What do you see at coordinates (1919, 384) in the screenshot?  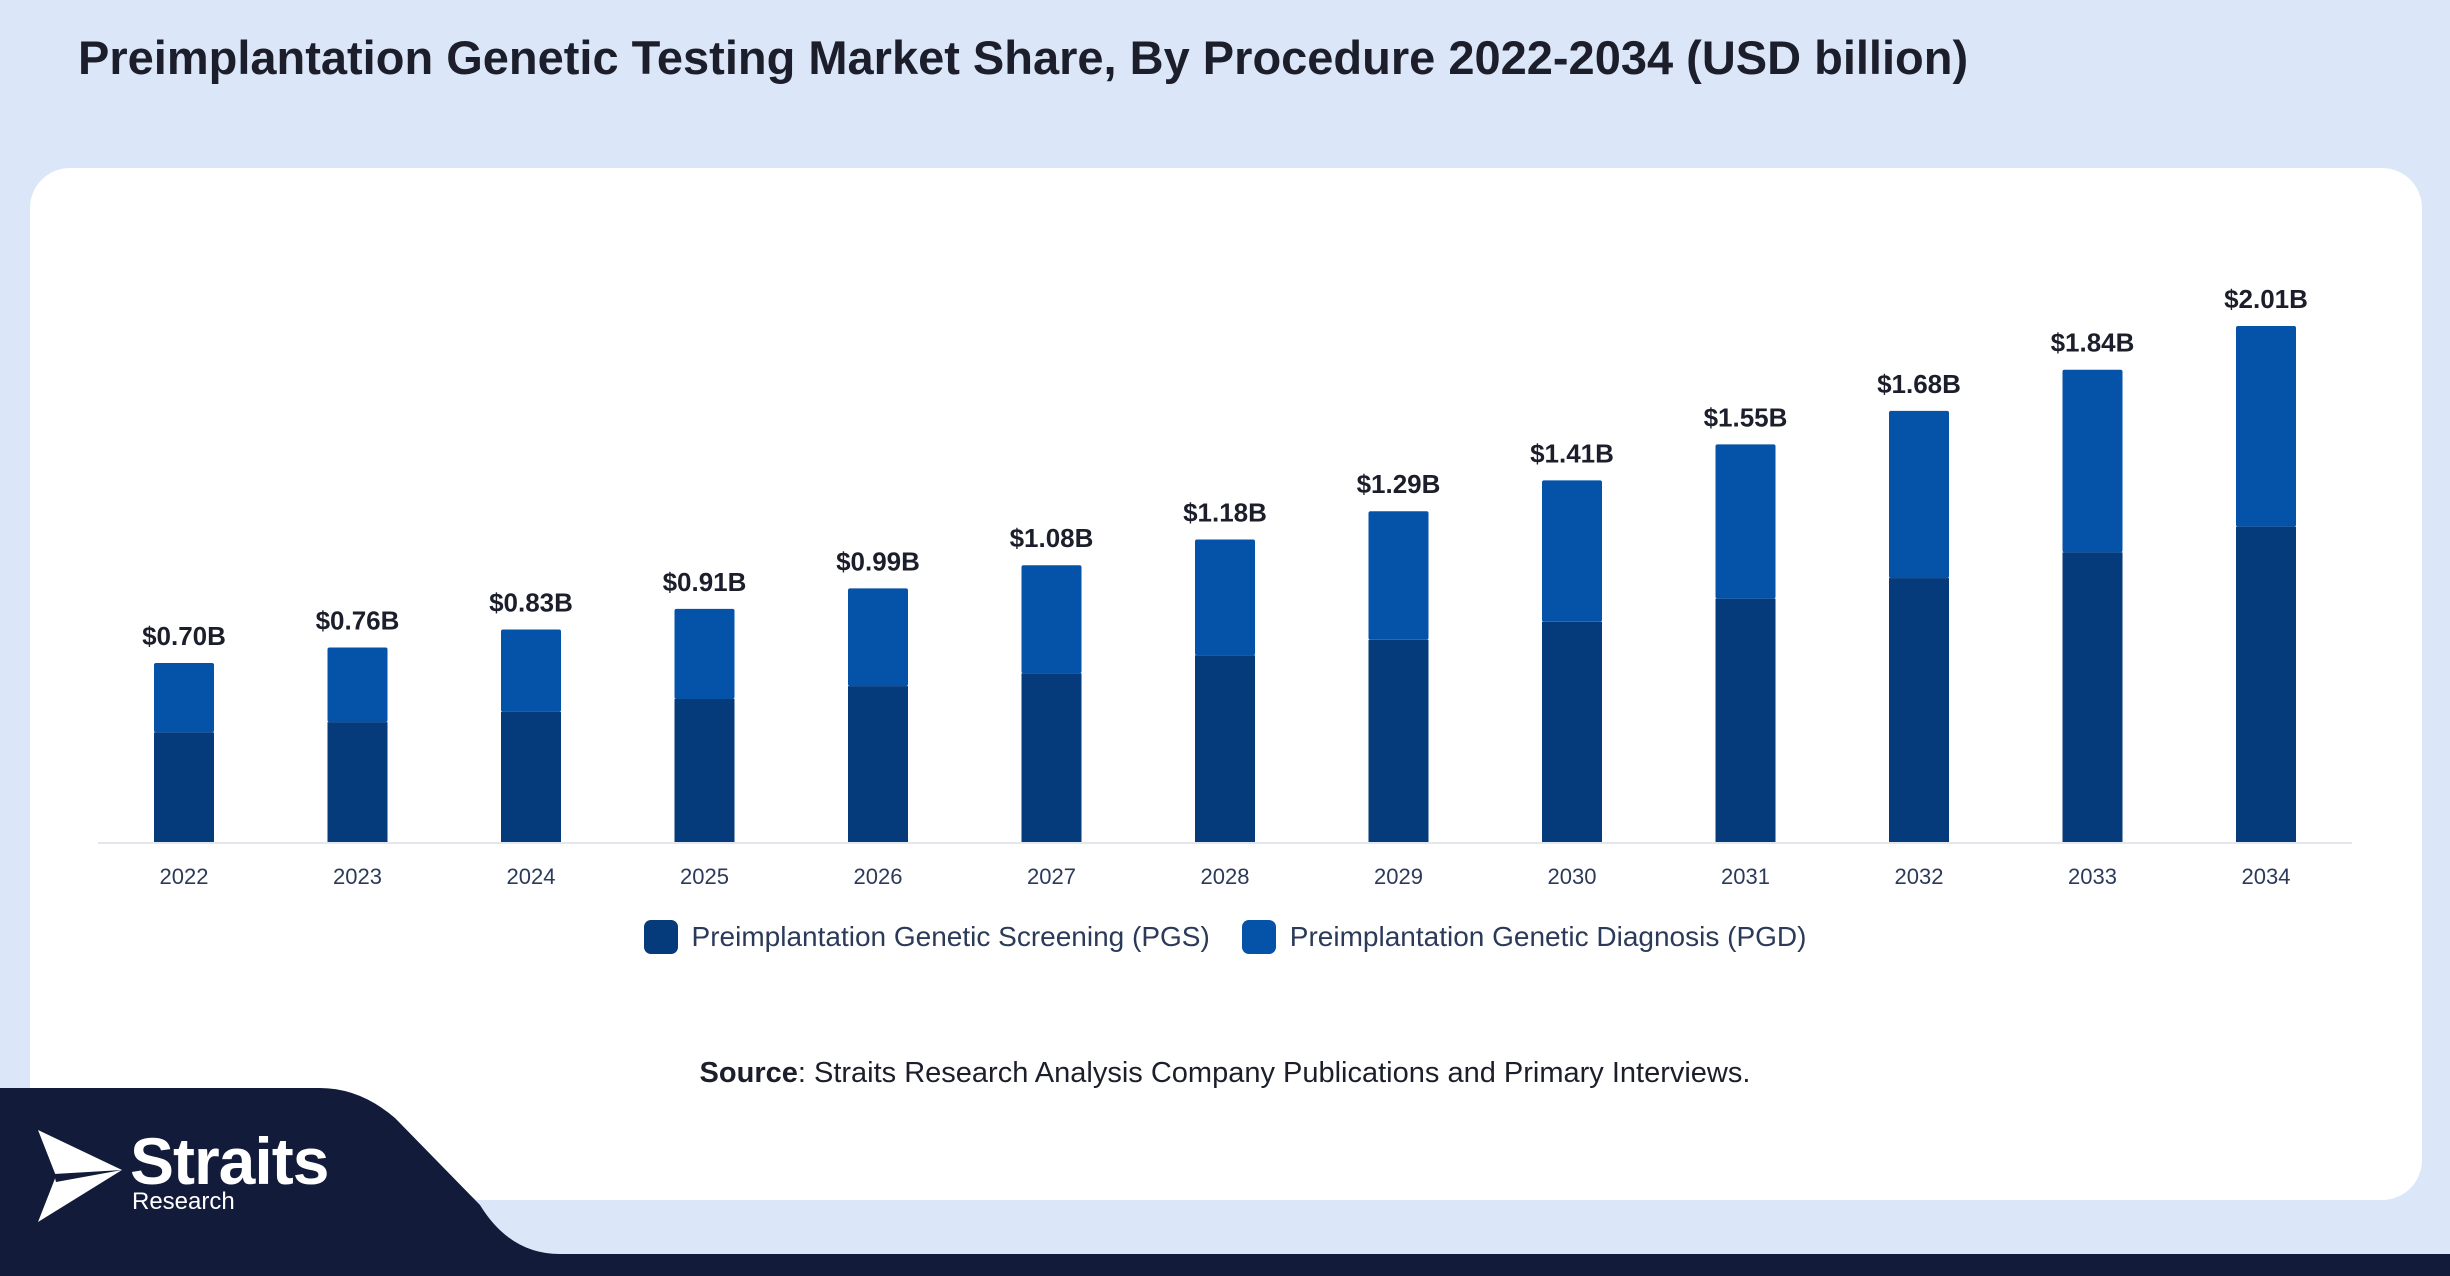 I see `total-label-2032: $1.68B` at bounding box center [1919, 384].